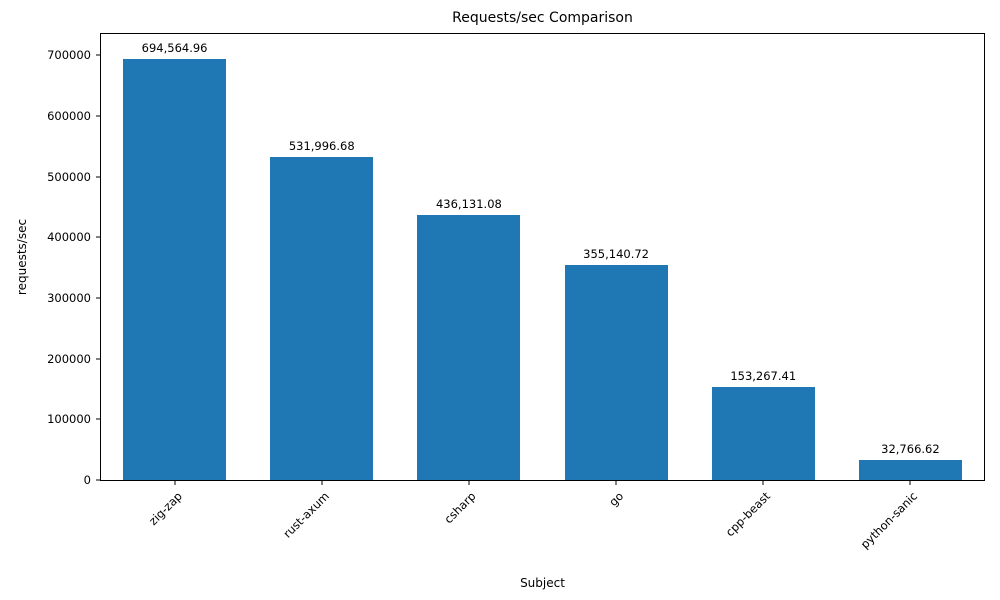 Image resolution: width=1000 pixels, height=600 pixels. Describe the element at coordinates (69, 297) in the screenshot. I see `y-tick-label: 300000` at that location.